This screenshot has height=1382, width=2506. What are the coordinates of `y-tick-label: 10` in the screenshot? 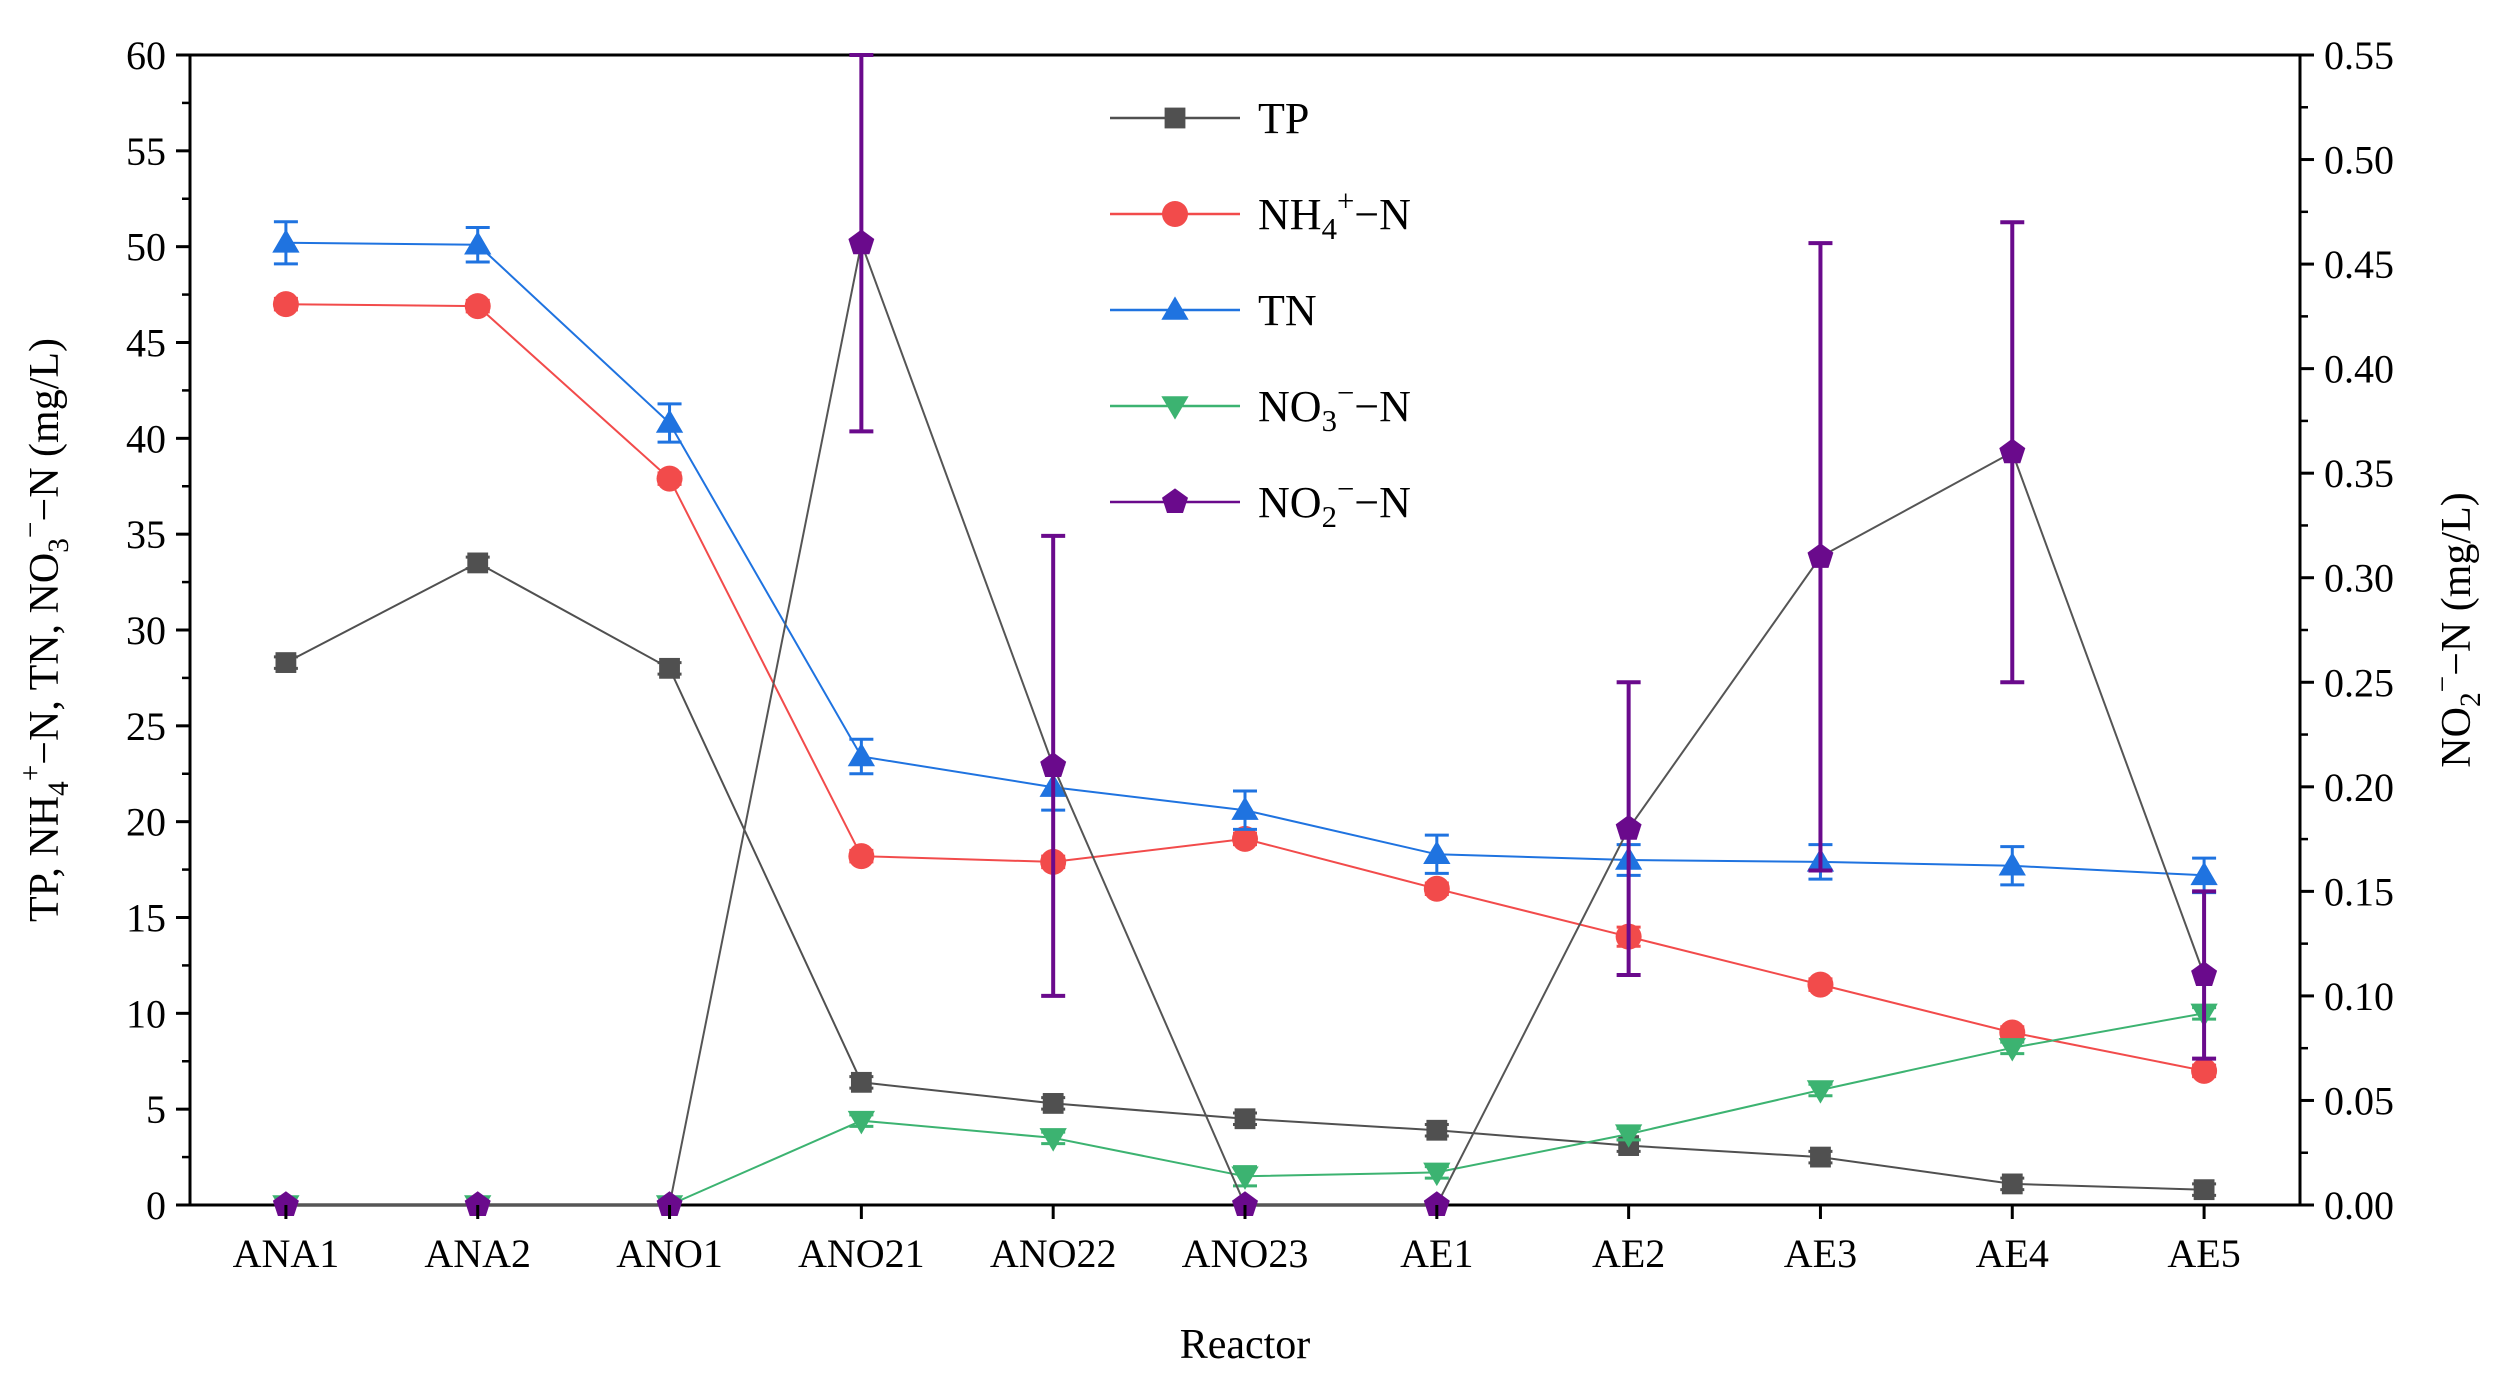 It's located at (146, 1013).